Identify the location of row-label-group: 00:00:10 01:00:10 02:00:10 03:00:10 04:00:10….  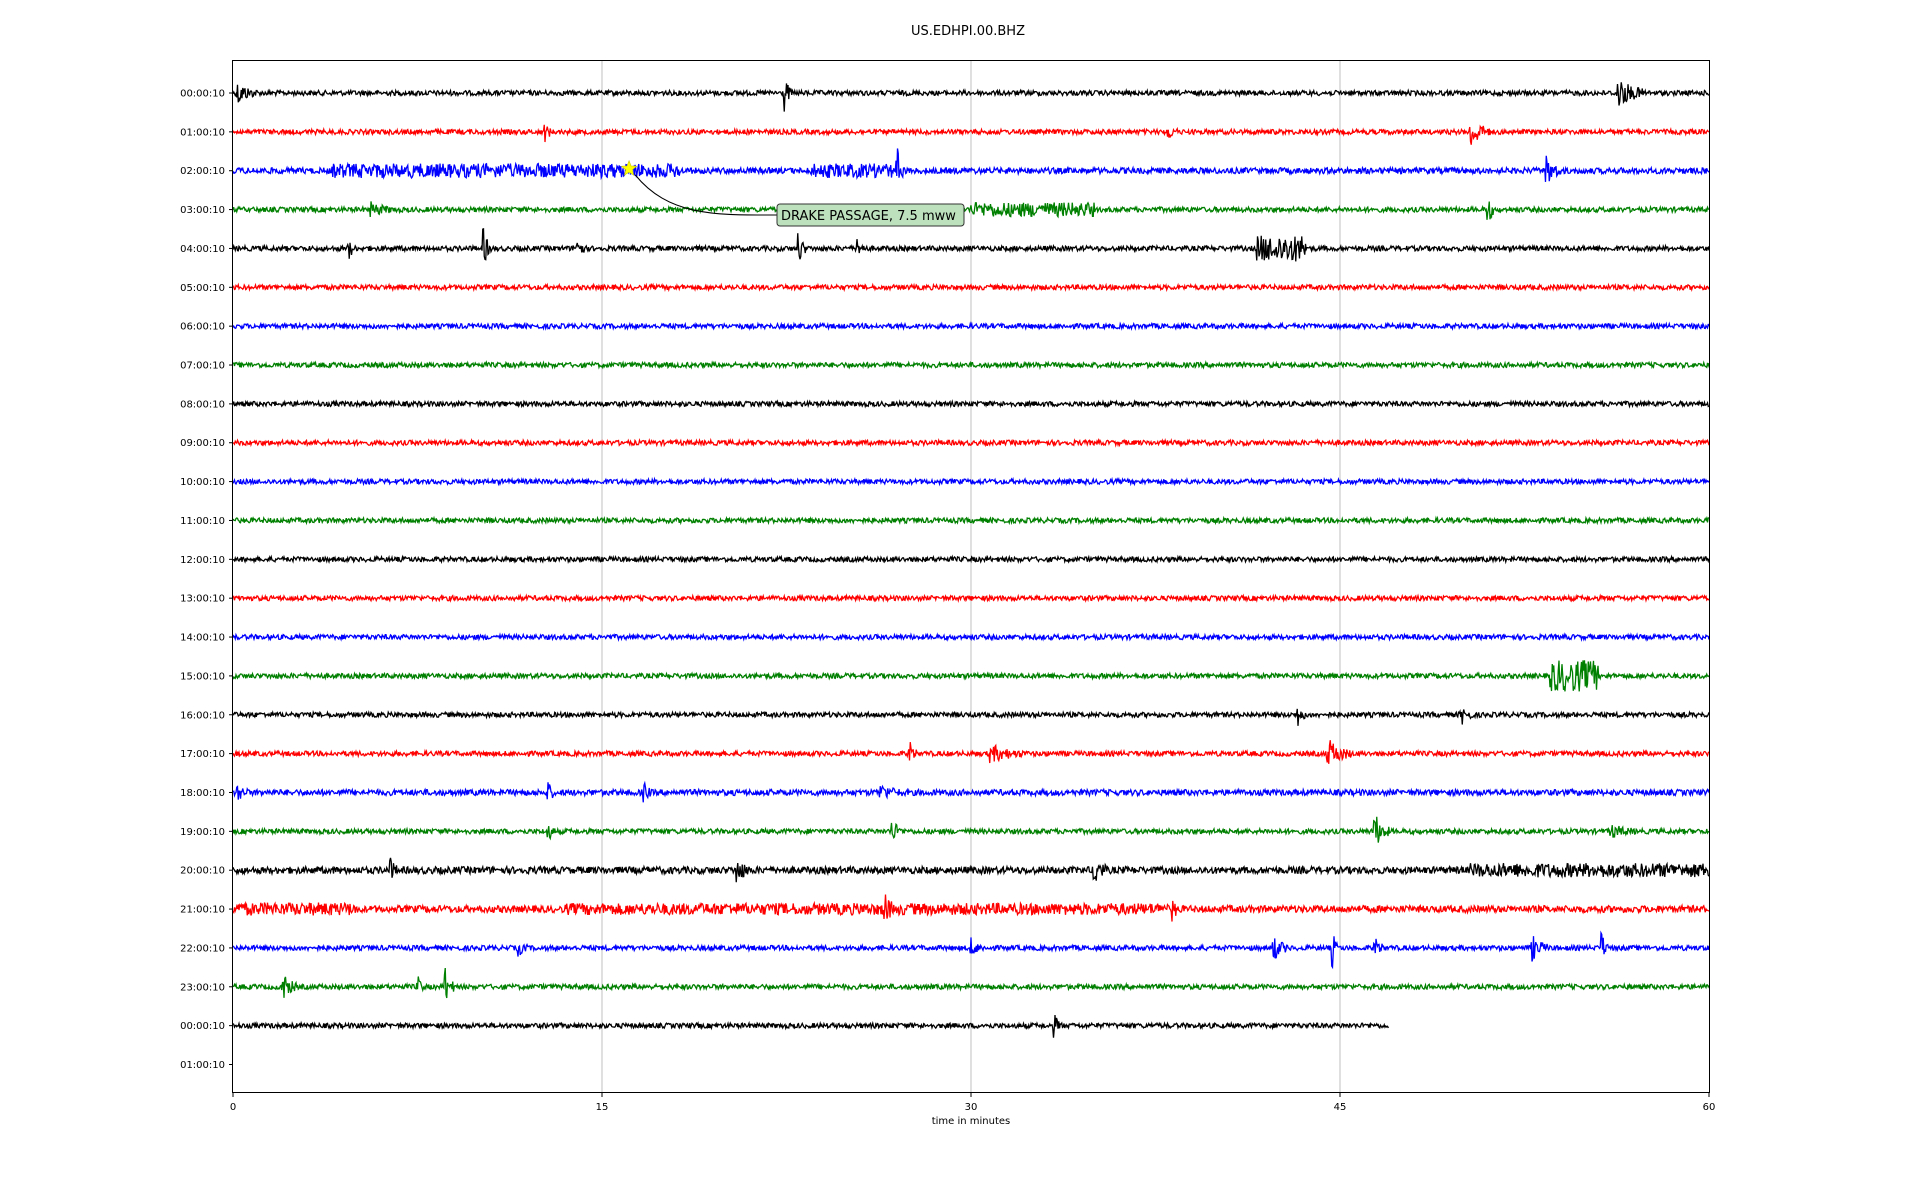
(206, 580).